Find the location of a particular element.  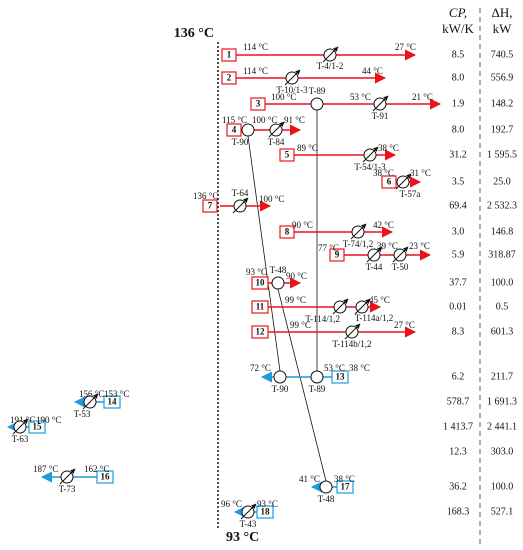

unit-label: T-57a is located at coordinates (410, 194).